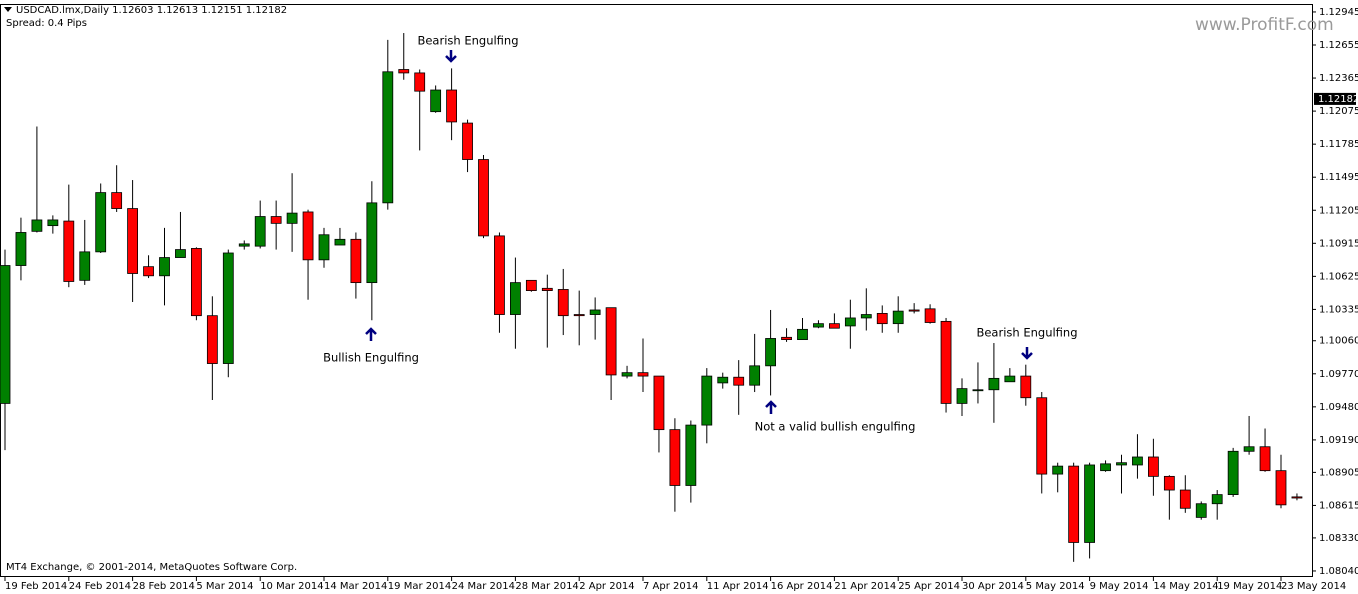 This screenshot has width=1358, height=594. Describe the element at coordinates (1338, 407) in the screenshot. I see `y-tick-label: 1.09480` at that location.